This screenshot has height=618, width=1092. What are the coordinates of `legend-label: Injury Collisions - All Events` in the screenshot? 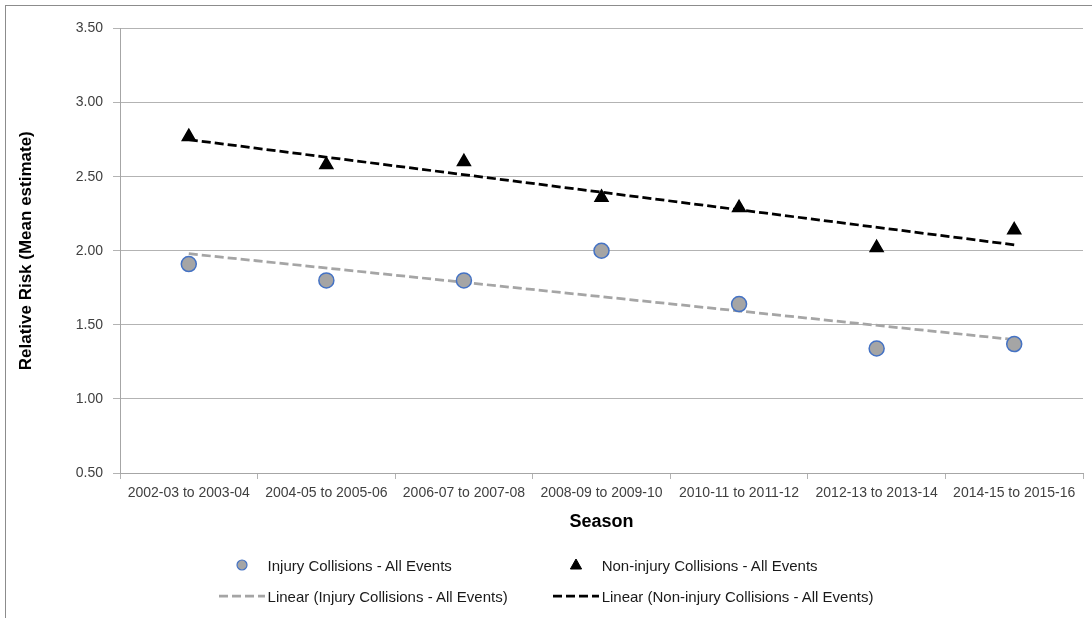 It's located at (359, 565).